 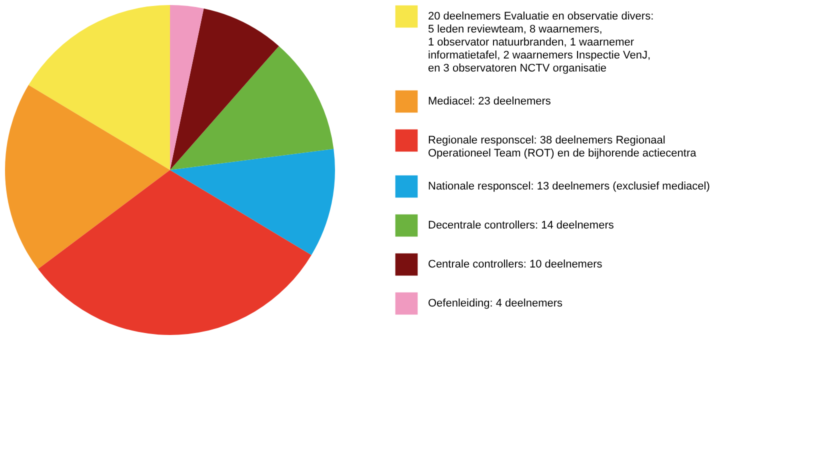 I want to click on legend-label: 20 deelnemers Evaluatie en observatie divers: 5 leden reviewteam, 8 waarnemers, 1 observator natuurbranden, 1 waarnemer informatietafel, 2 waarnemers Inspectie VenJ, en 3 observatoren NCTV organisatie, so click(x=541, y=42).